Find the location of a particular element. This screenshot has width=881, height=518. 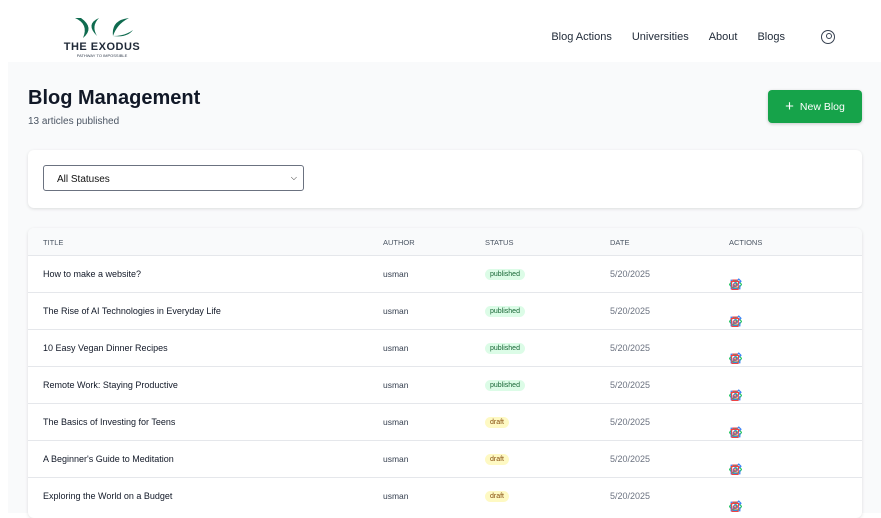

table-header: TITLE AUTHOR STATUS DATE ACTIONS is located at coordinates (445, 241).